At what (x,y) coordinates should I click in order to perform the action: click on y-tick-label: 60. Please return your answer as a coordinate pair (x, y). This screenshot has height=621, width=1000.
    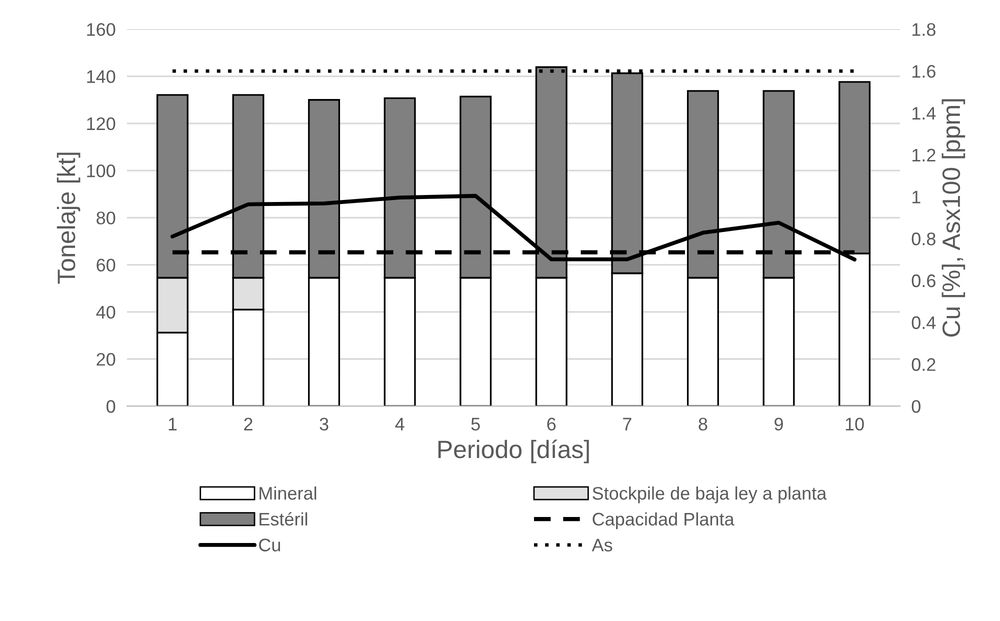
    Looking at the image, I should click on (106, 265).